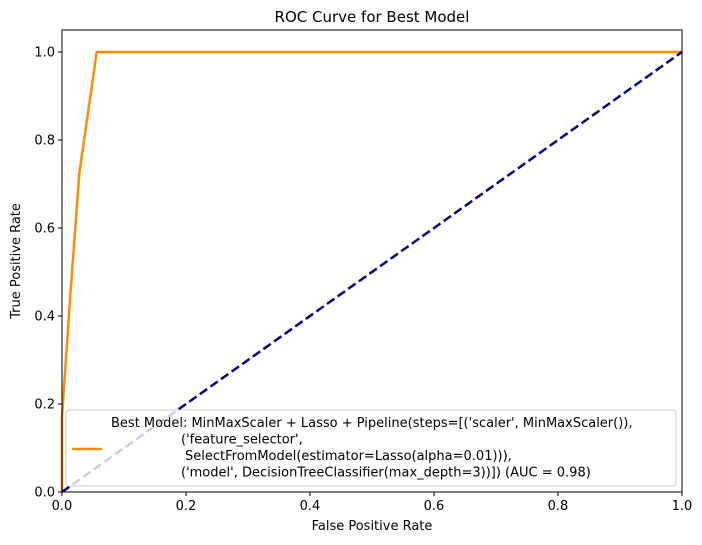 Image resolution: width=702 pixels, height=545 pixels. What do you see at coordinates (186, 506) in the screenshot?
I see `x-tick-label: 0.2` at bounding box center [186, 506].